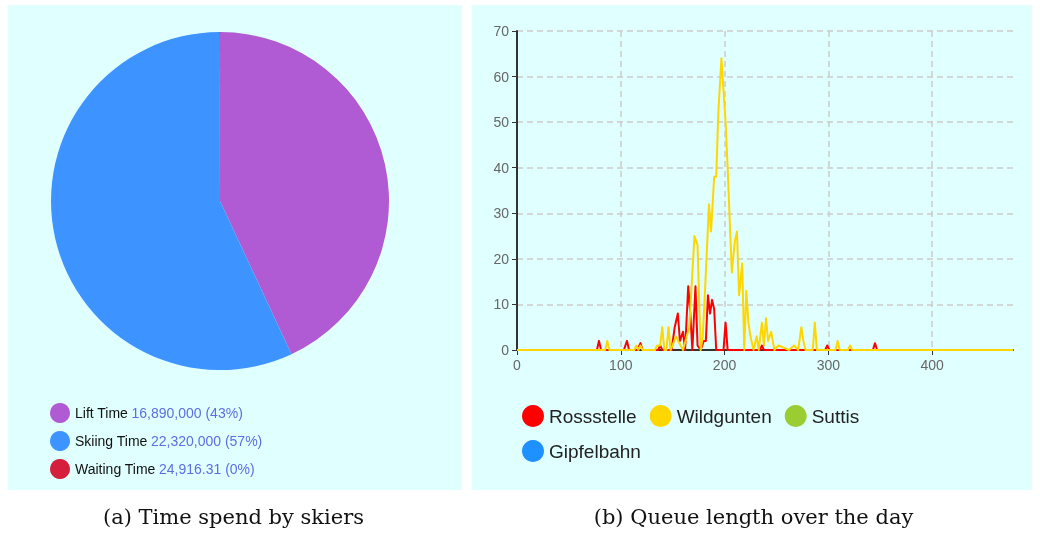  I want to click on legend-label: Waiting Time, so click(115, 469).